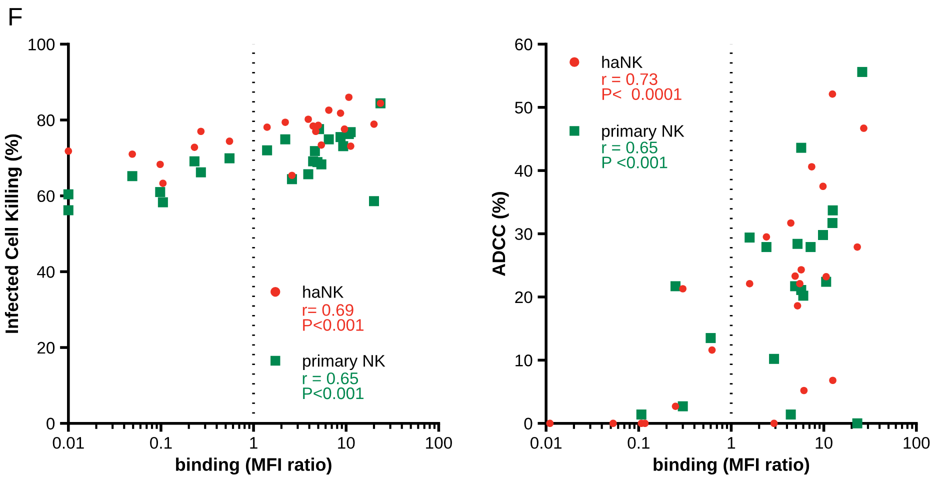  Describe the element at coordinates (333, 317) in the screenshot. I see `annotation: r= 0.69 P<0.001` at that location.